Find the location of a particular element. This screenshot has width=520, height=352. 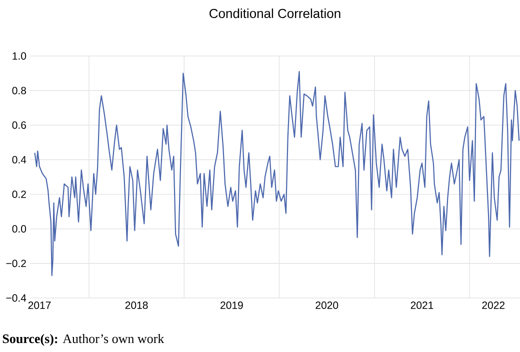

text: Source(s): Author’s own work is located at coordinates (83, 340).